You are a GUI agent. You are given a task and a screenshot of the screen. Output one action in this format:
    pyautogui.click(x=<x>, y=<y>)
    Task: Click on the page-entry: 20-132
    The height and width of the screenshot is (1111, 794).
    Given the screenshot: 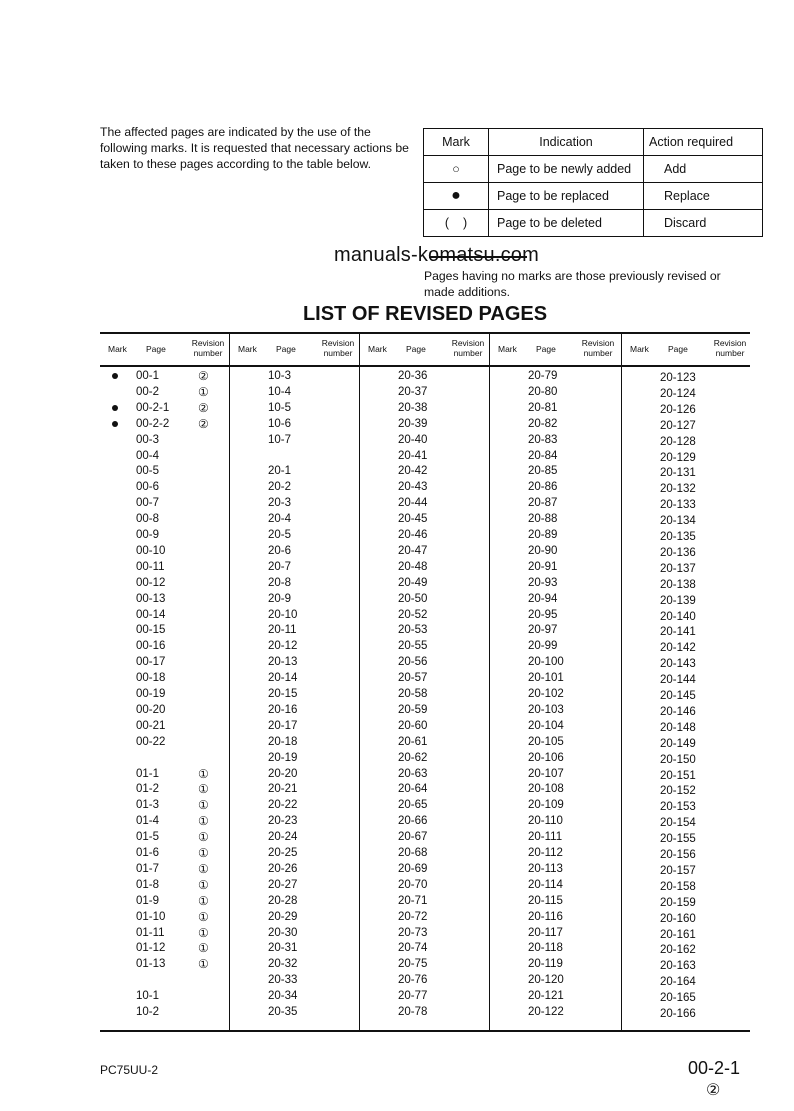 What is the action you would take?
    pyautogui.click(x=678, y=489)
    